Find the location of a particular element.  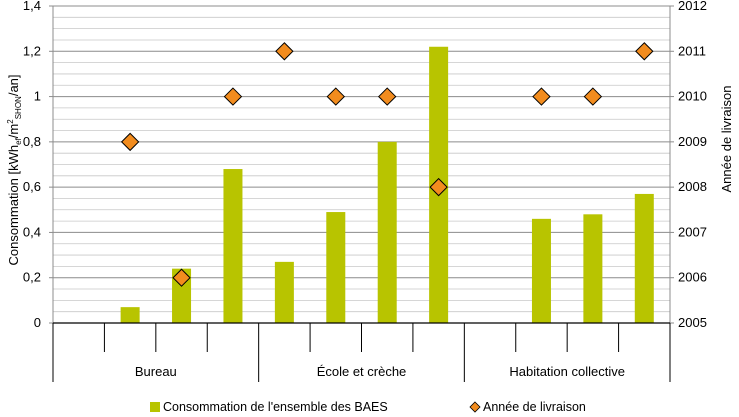

y2-tick-label: 2012 is located at coordinates (692, 6).